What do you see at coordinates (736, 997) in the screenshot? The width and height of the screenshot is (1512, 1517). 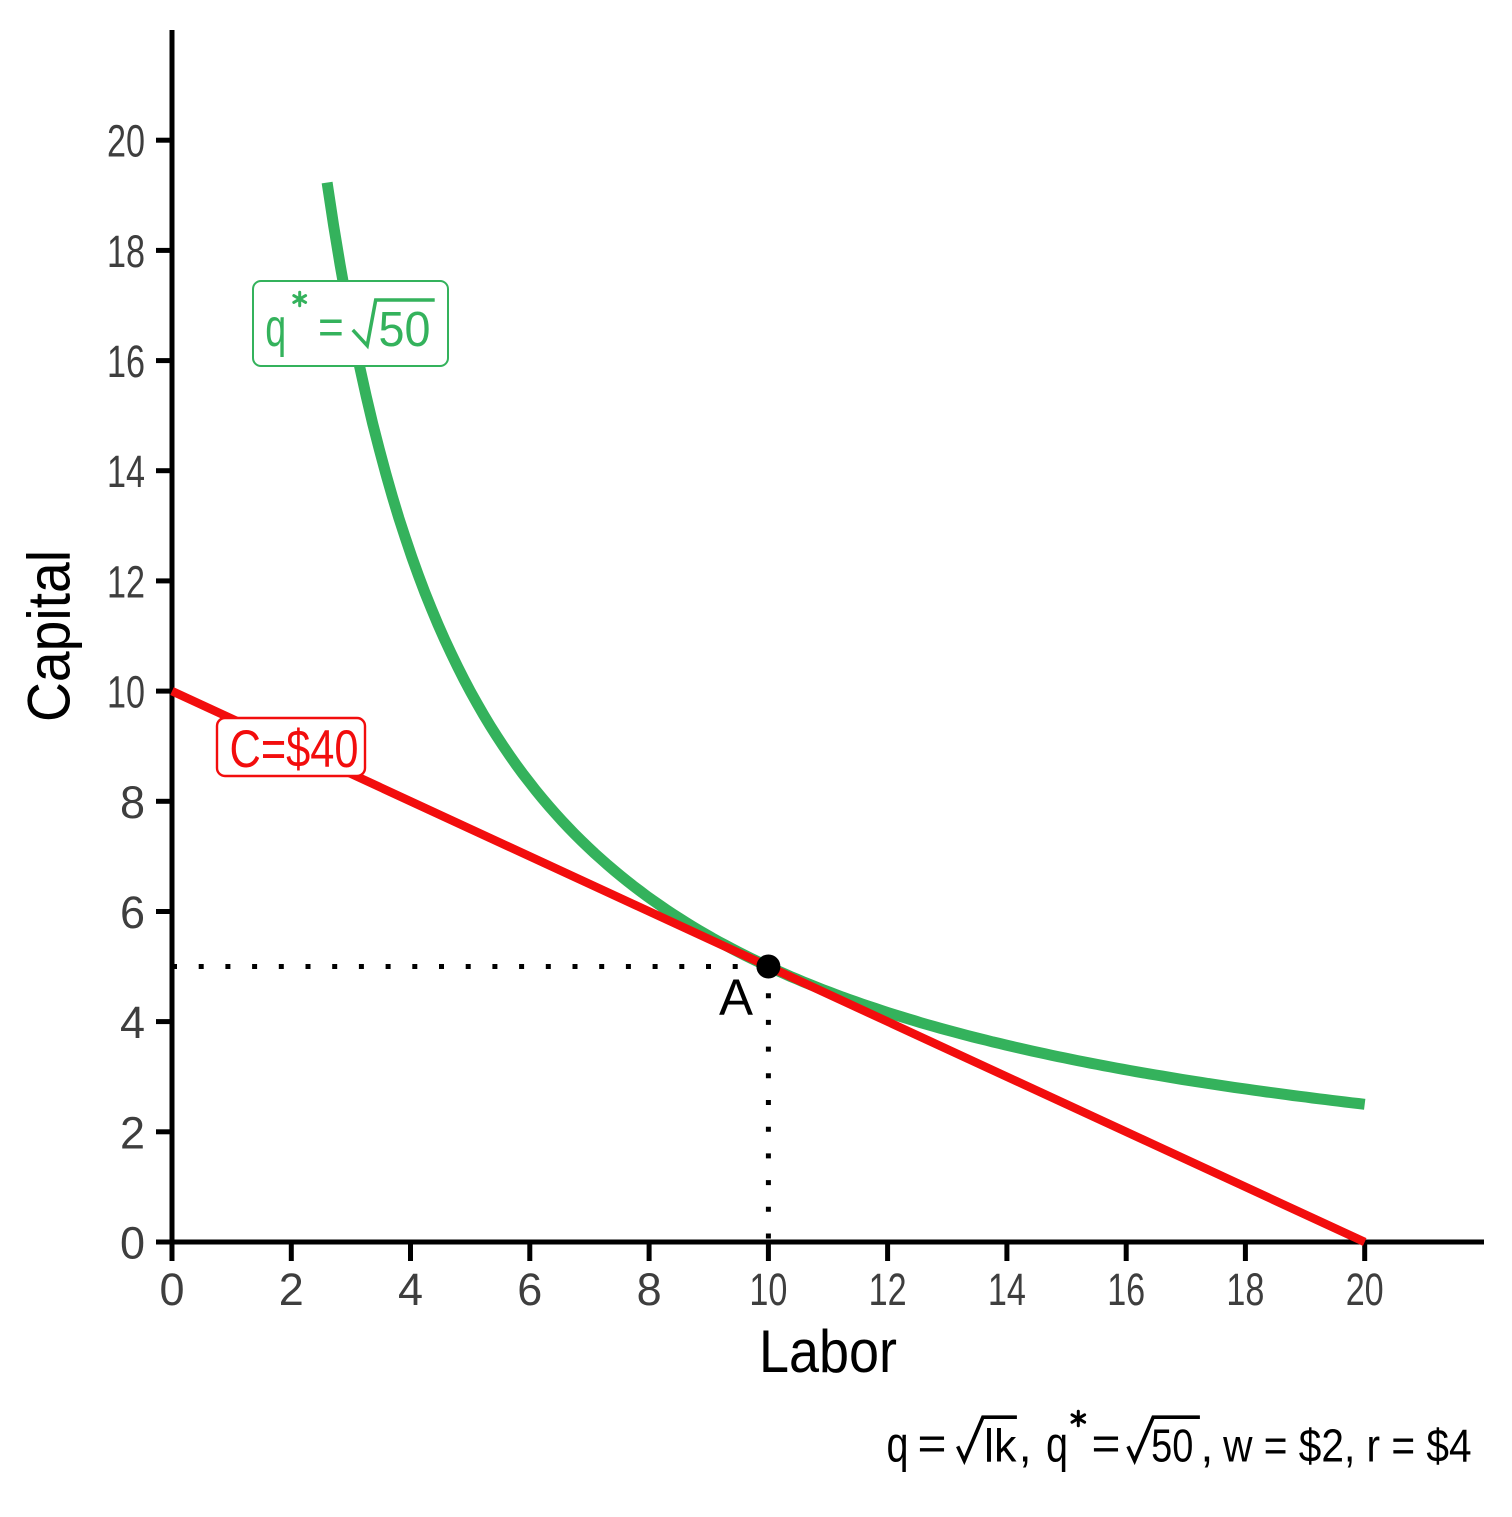 I see `svg-text: A` at bounding box center [736, 997].